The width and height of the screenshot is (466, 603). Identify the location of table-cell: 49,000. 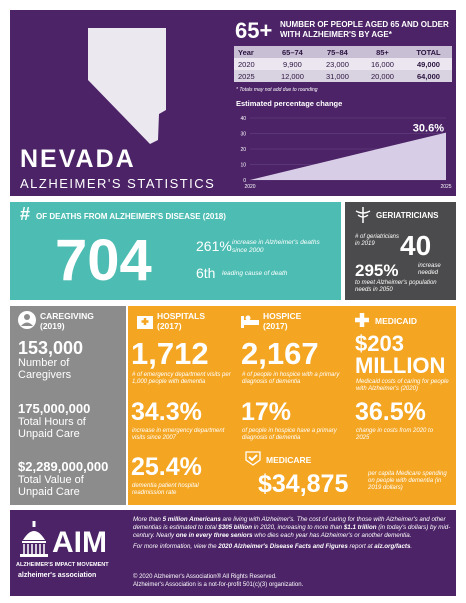
(428, 64).